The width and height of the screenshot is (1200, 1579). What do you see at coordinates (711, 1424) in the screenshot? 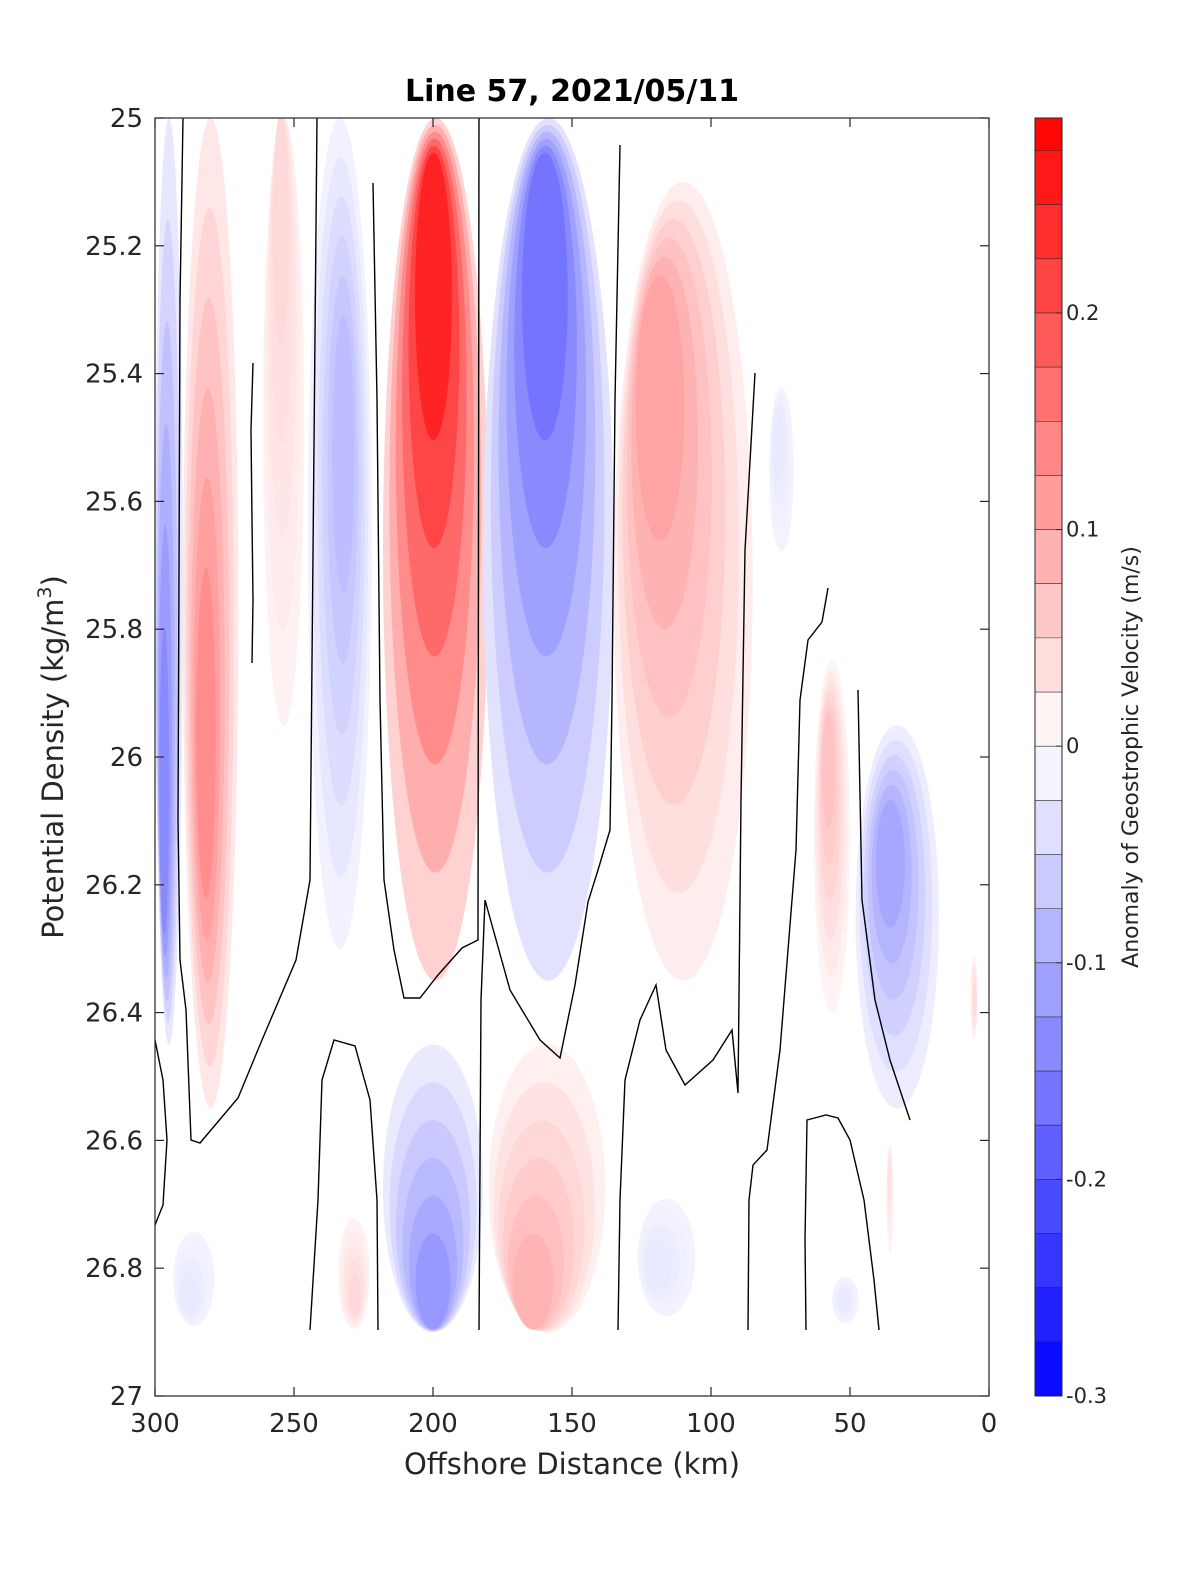
I see `x-tick-label: 100` at bounding box center [711, 1424].